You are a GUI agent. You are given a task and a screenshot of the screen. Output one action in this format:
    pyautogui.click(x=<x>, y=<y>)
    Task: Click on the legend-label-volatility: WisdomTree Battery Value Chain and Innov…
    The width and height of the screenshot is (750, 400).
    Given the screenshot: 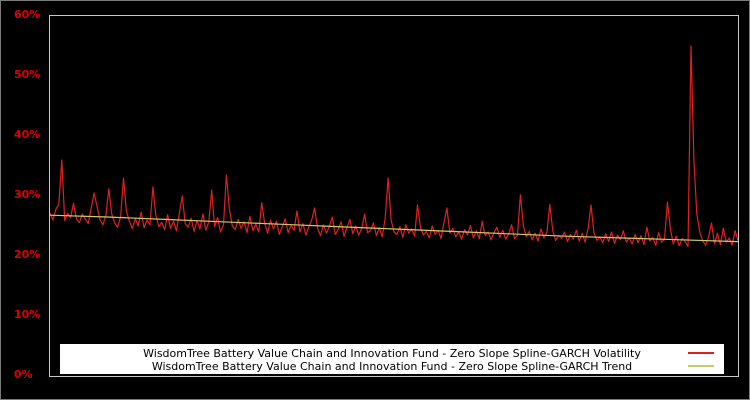 What is the action you would take?
    pyautogui.click(x=392, y=353)
    